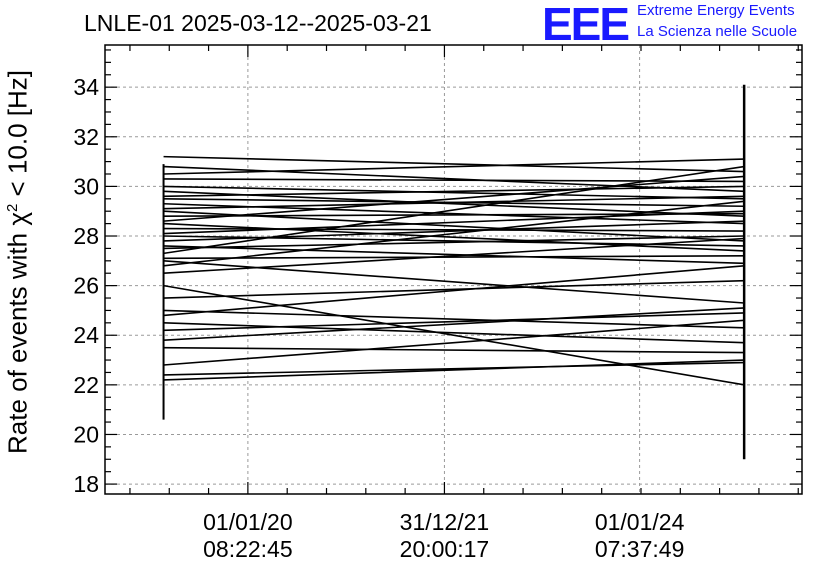 The width and height of the screenshot is (836, 572). What do you see at coordinates (86, 137) in the screenshot?
I see `y-tick-label-7: 32` at bounding box center [86, 137].